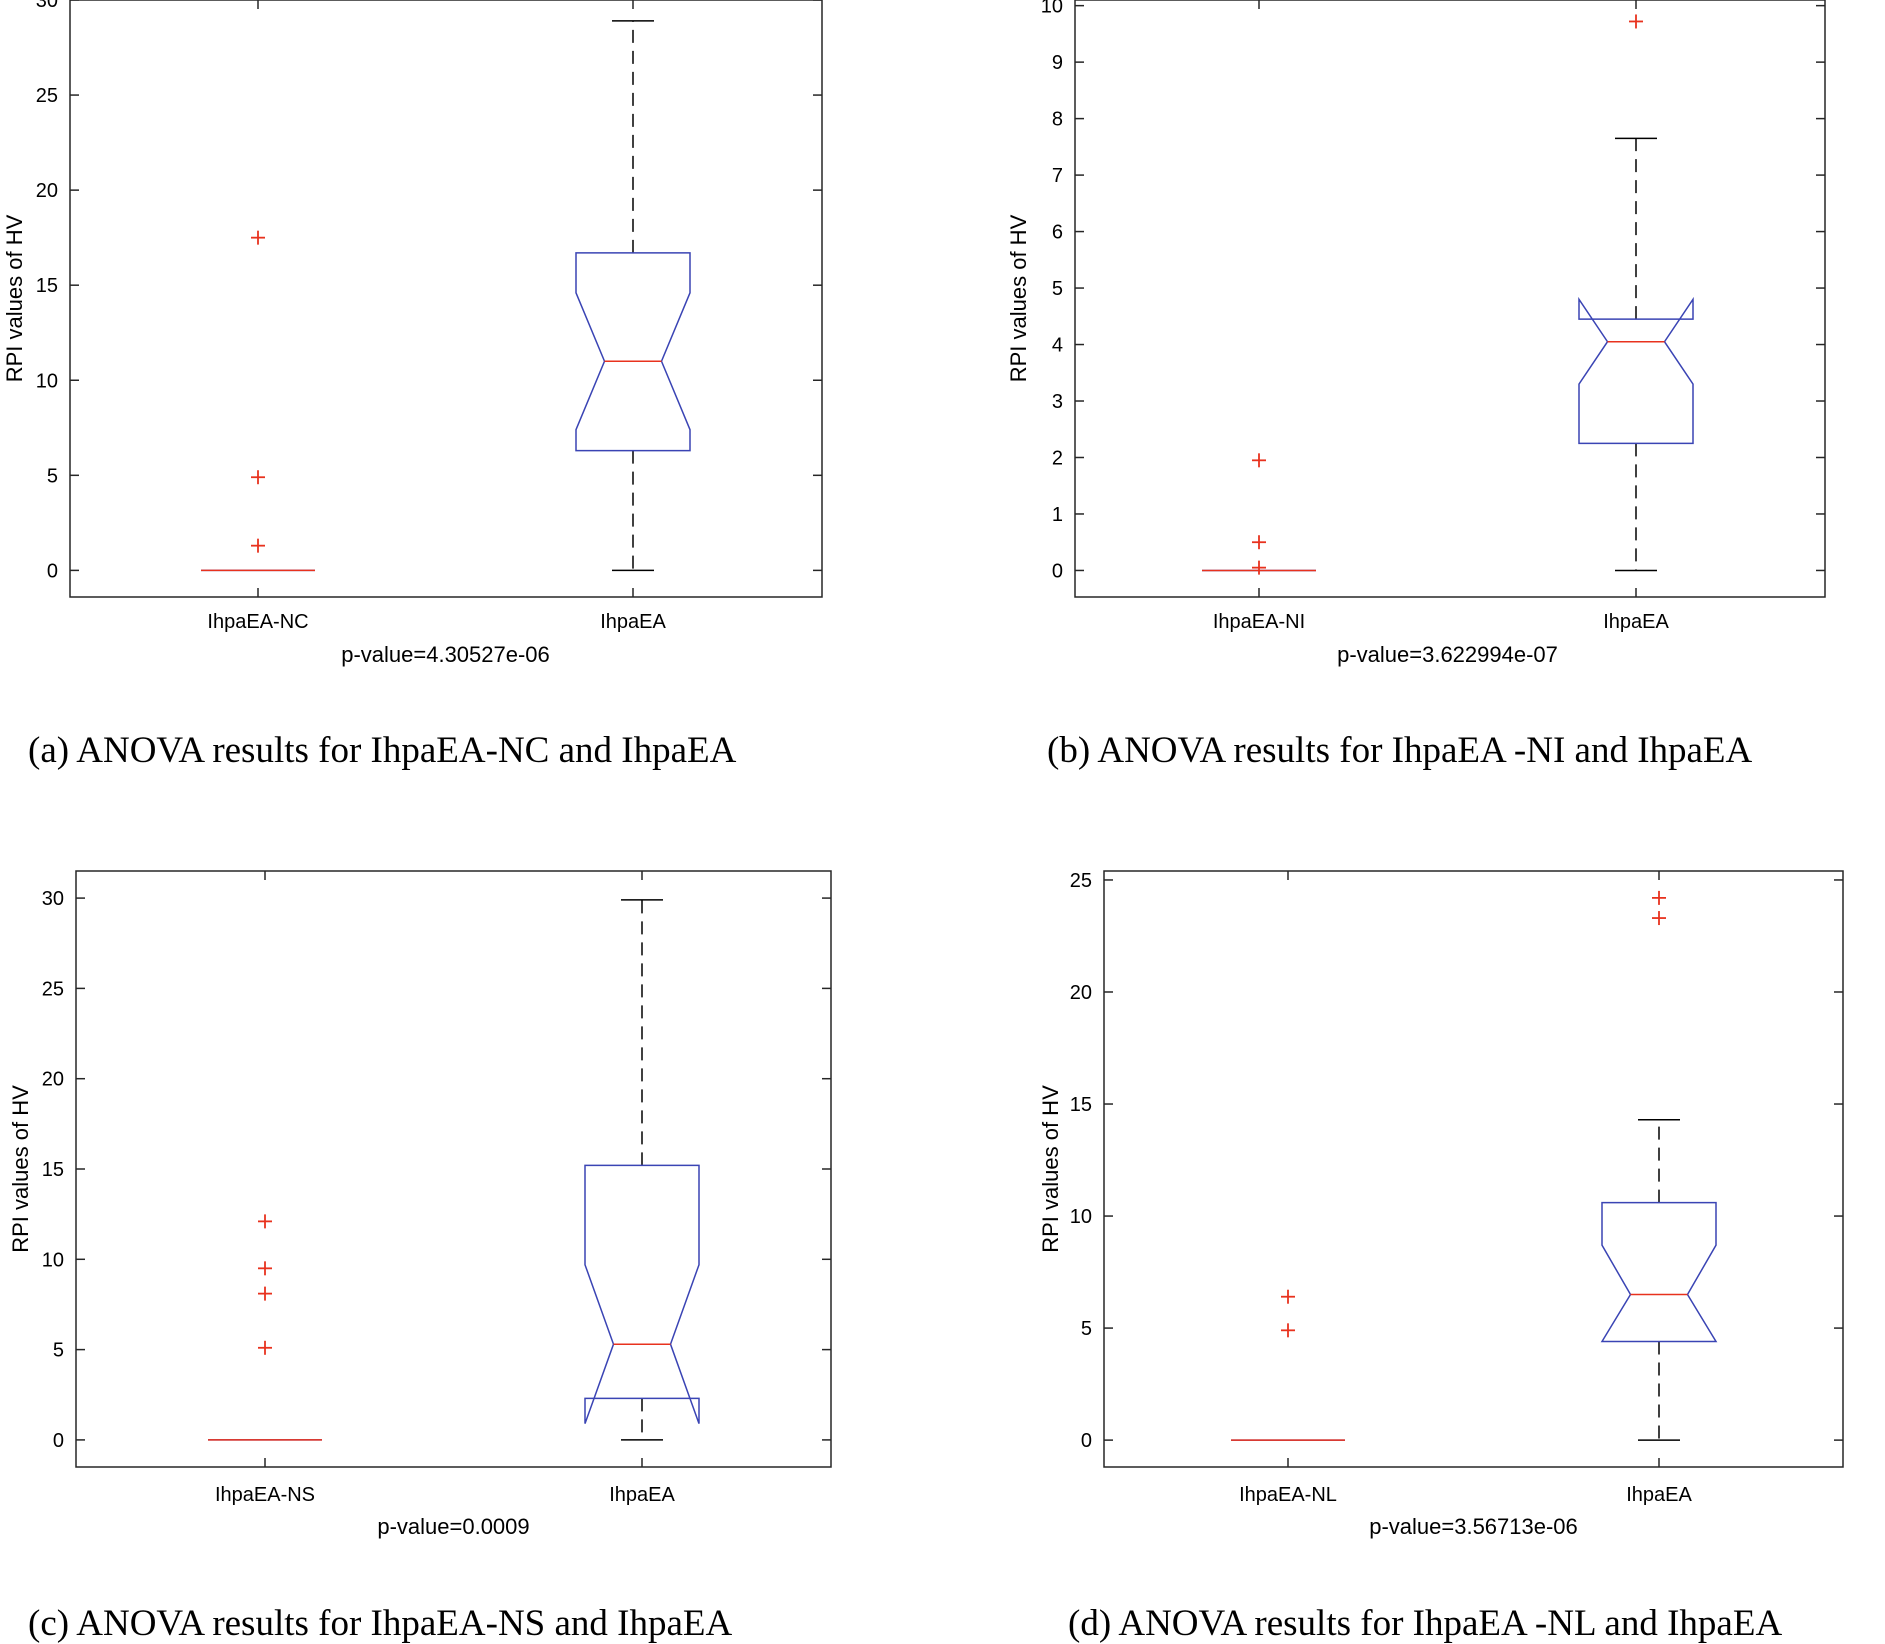  I want to click on y-tick-label: 7, so click(1057, 176).